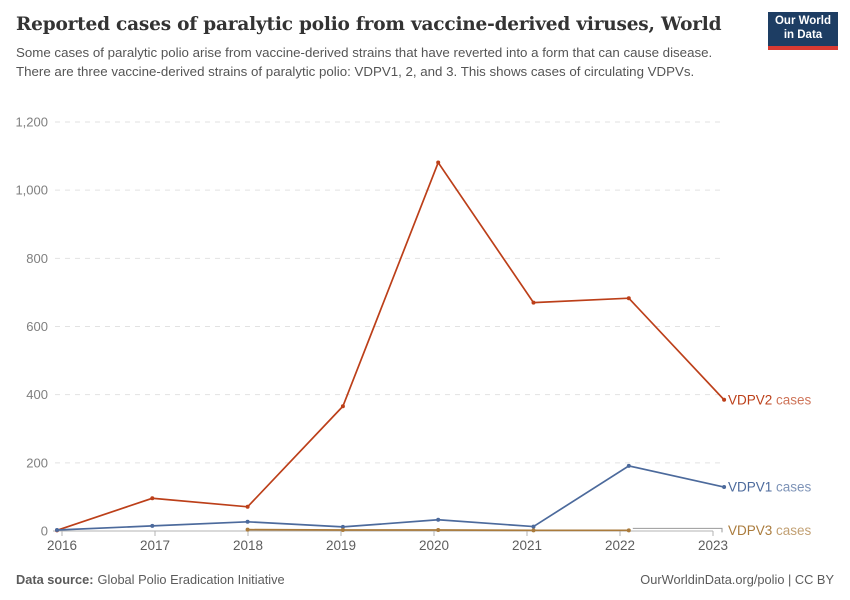 This screenshot has height=600, width=850. What do you see at coordinates (770, 487) in the screenshot?
I see `series-label-vdpv1: VDPV1 cases` at bounding box center [770, 487].